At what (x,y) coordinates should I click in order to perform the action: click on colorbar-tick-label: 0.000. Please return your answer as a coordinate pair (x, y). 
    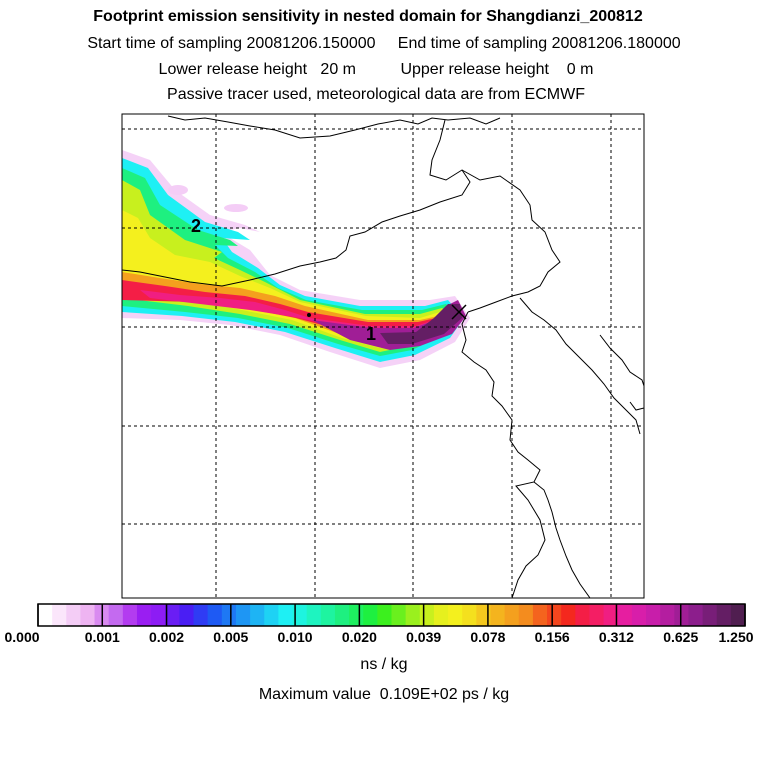
    Looking at the image, I should click on (22, 637).